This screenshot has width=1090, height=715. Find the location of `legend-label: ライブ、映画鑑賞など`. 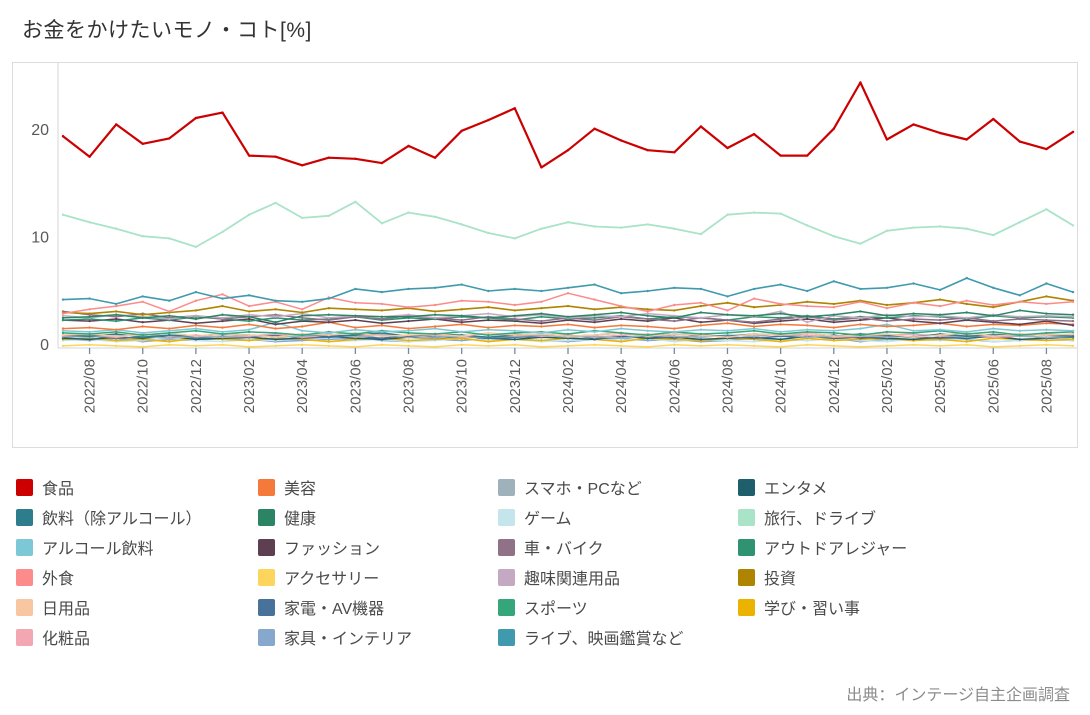

legend-label: ライブ、映画鑑賞など is located at coordinates (604, 639).